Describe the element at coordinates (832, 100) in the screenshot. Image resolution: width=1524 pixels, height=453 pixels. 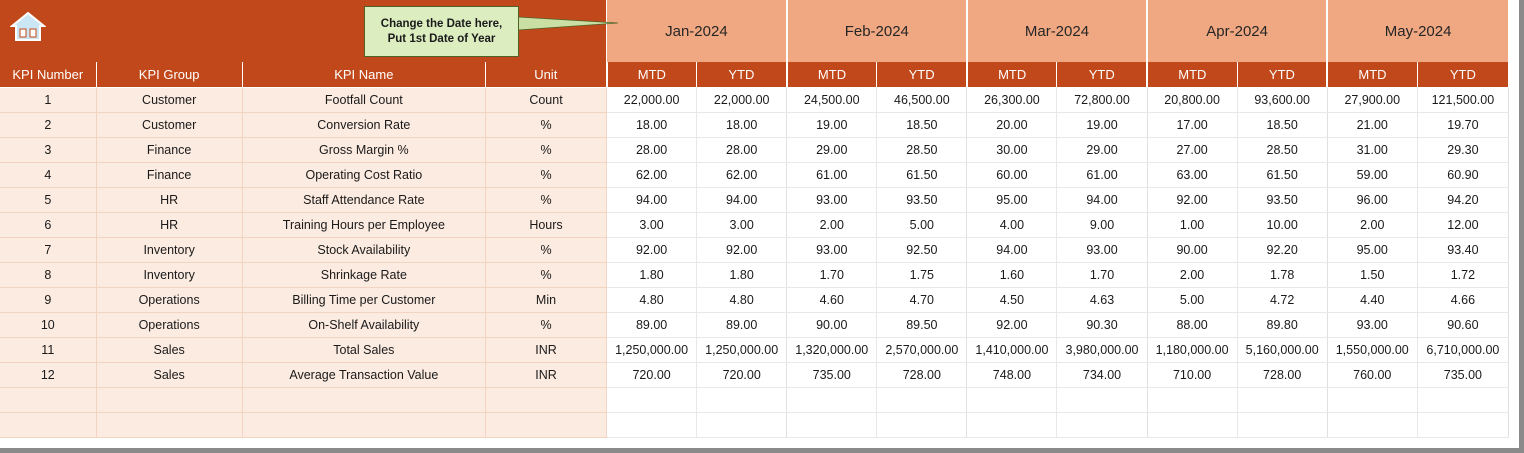
I see `cell-value: 24,500.00` at that location.